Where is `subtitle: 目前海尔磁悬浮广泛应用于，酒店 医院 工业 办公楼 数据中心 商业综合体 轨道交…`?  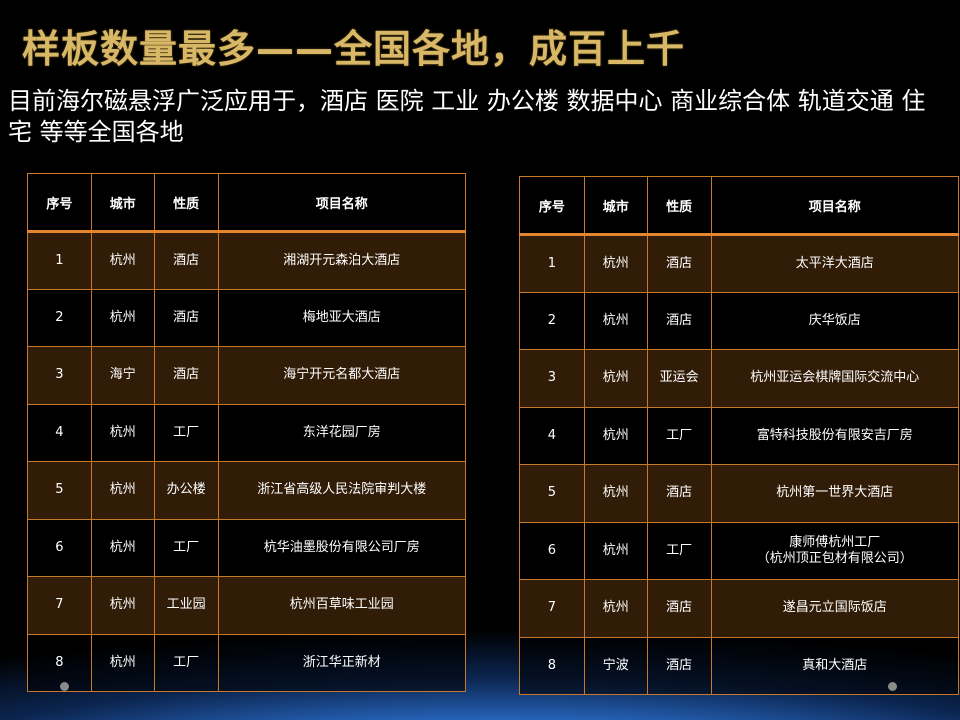
subtitle: 目前海尔磁悬浮广泛应用于，酒店 医院 工业 办公楼 数据中心 商业综合体 轨道交… is located at coordinates (467, 116).